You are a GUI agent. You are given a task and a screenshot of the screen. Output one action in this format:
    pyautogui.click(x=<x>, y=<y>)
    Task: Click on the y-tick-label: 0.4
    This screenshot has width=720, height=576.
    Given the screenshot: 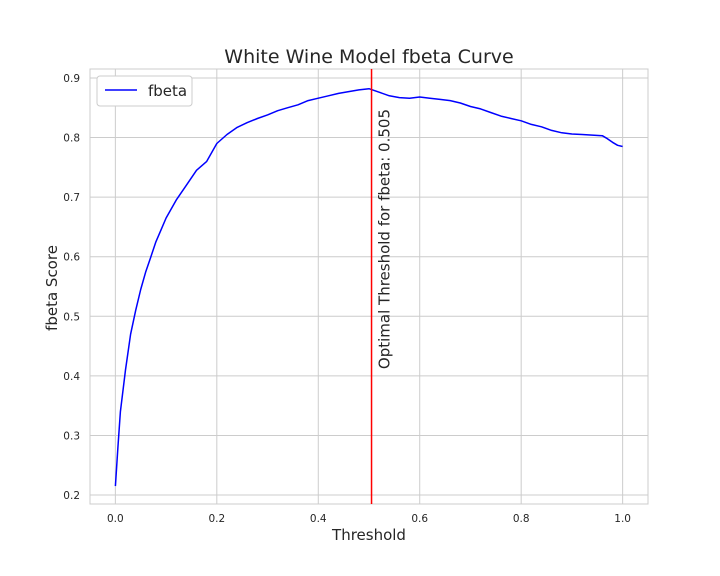 What is the action you would take?
    pyautogui.click(x=71, y=377)
    